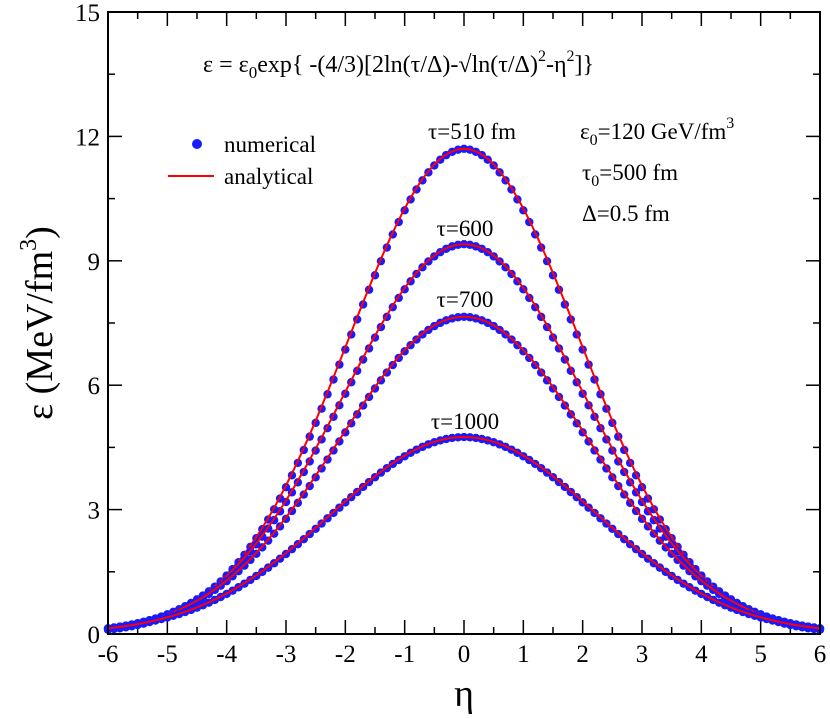 The width and height of the screenshot is (830, 719). Describe the element at coordinates (523, 654) in the screenshot. I see `x-tick-label: 1` at that location.